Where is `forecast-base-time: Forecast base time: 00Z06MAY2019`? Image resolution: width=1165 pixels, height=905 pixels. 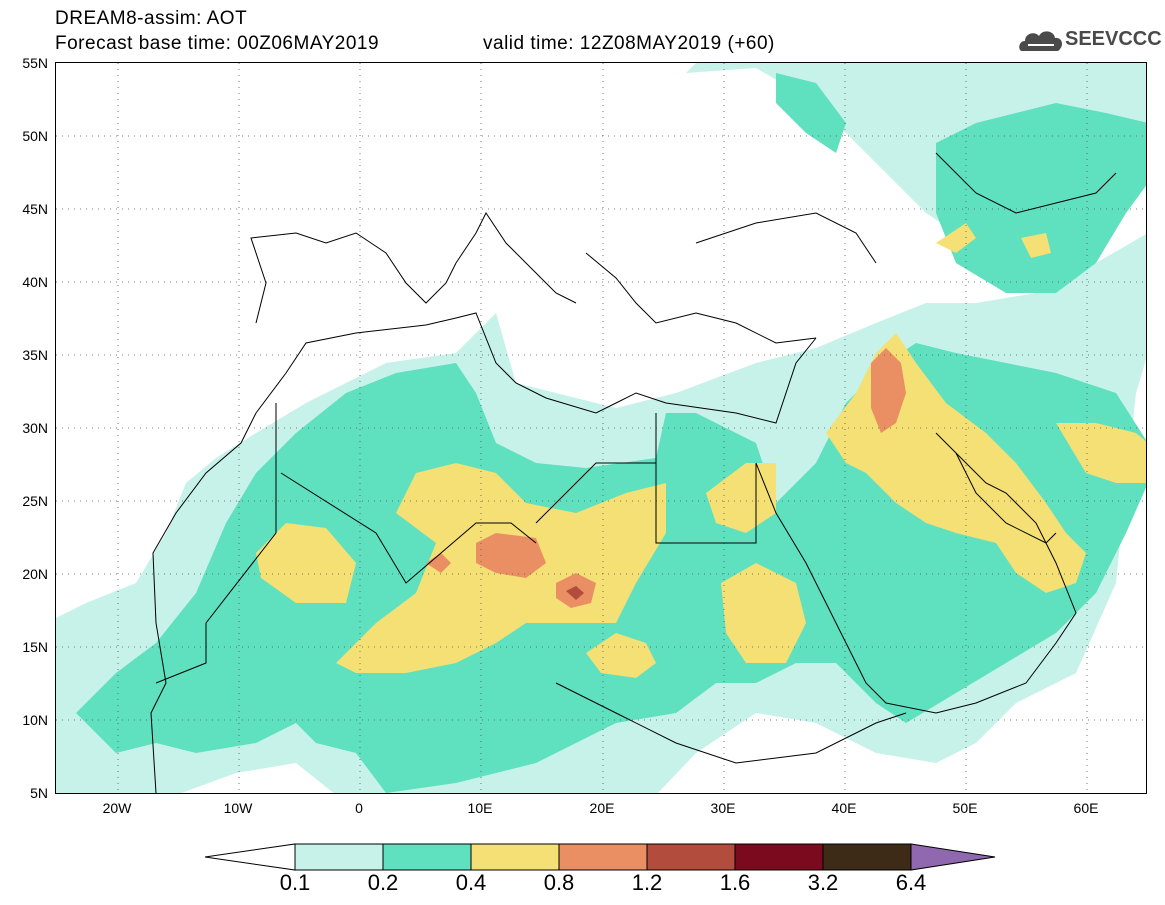
forecast-base-time: Forecast base time: 00Z06MAY2019 is located at coordinates (217, 43).